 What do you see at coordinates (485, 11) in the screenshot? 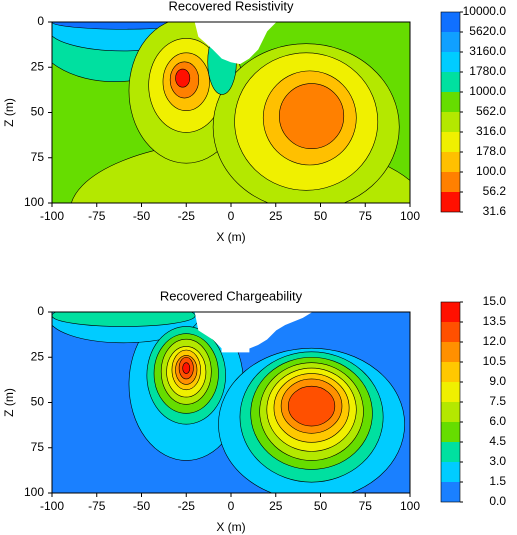
I see `colorbar-label: 10000.0` at bounding box center [485, 11].